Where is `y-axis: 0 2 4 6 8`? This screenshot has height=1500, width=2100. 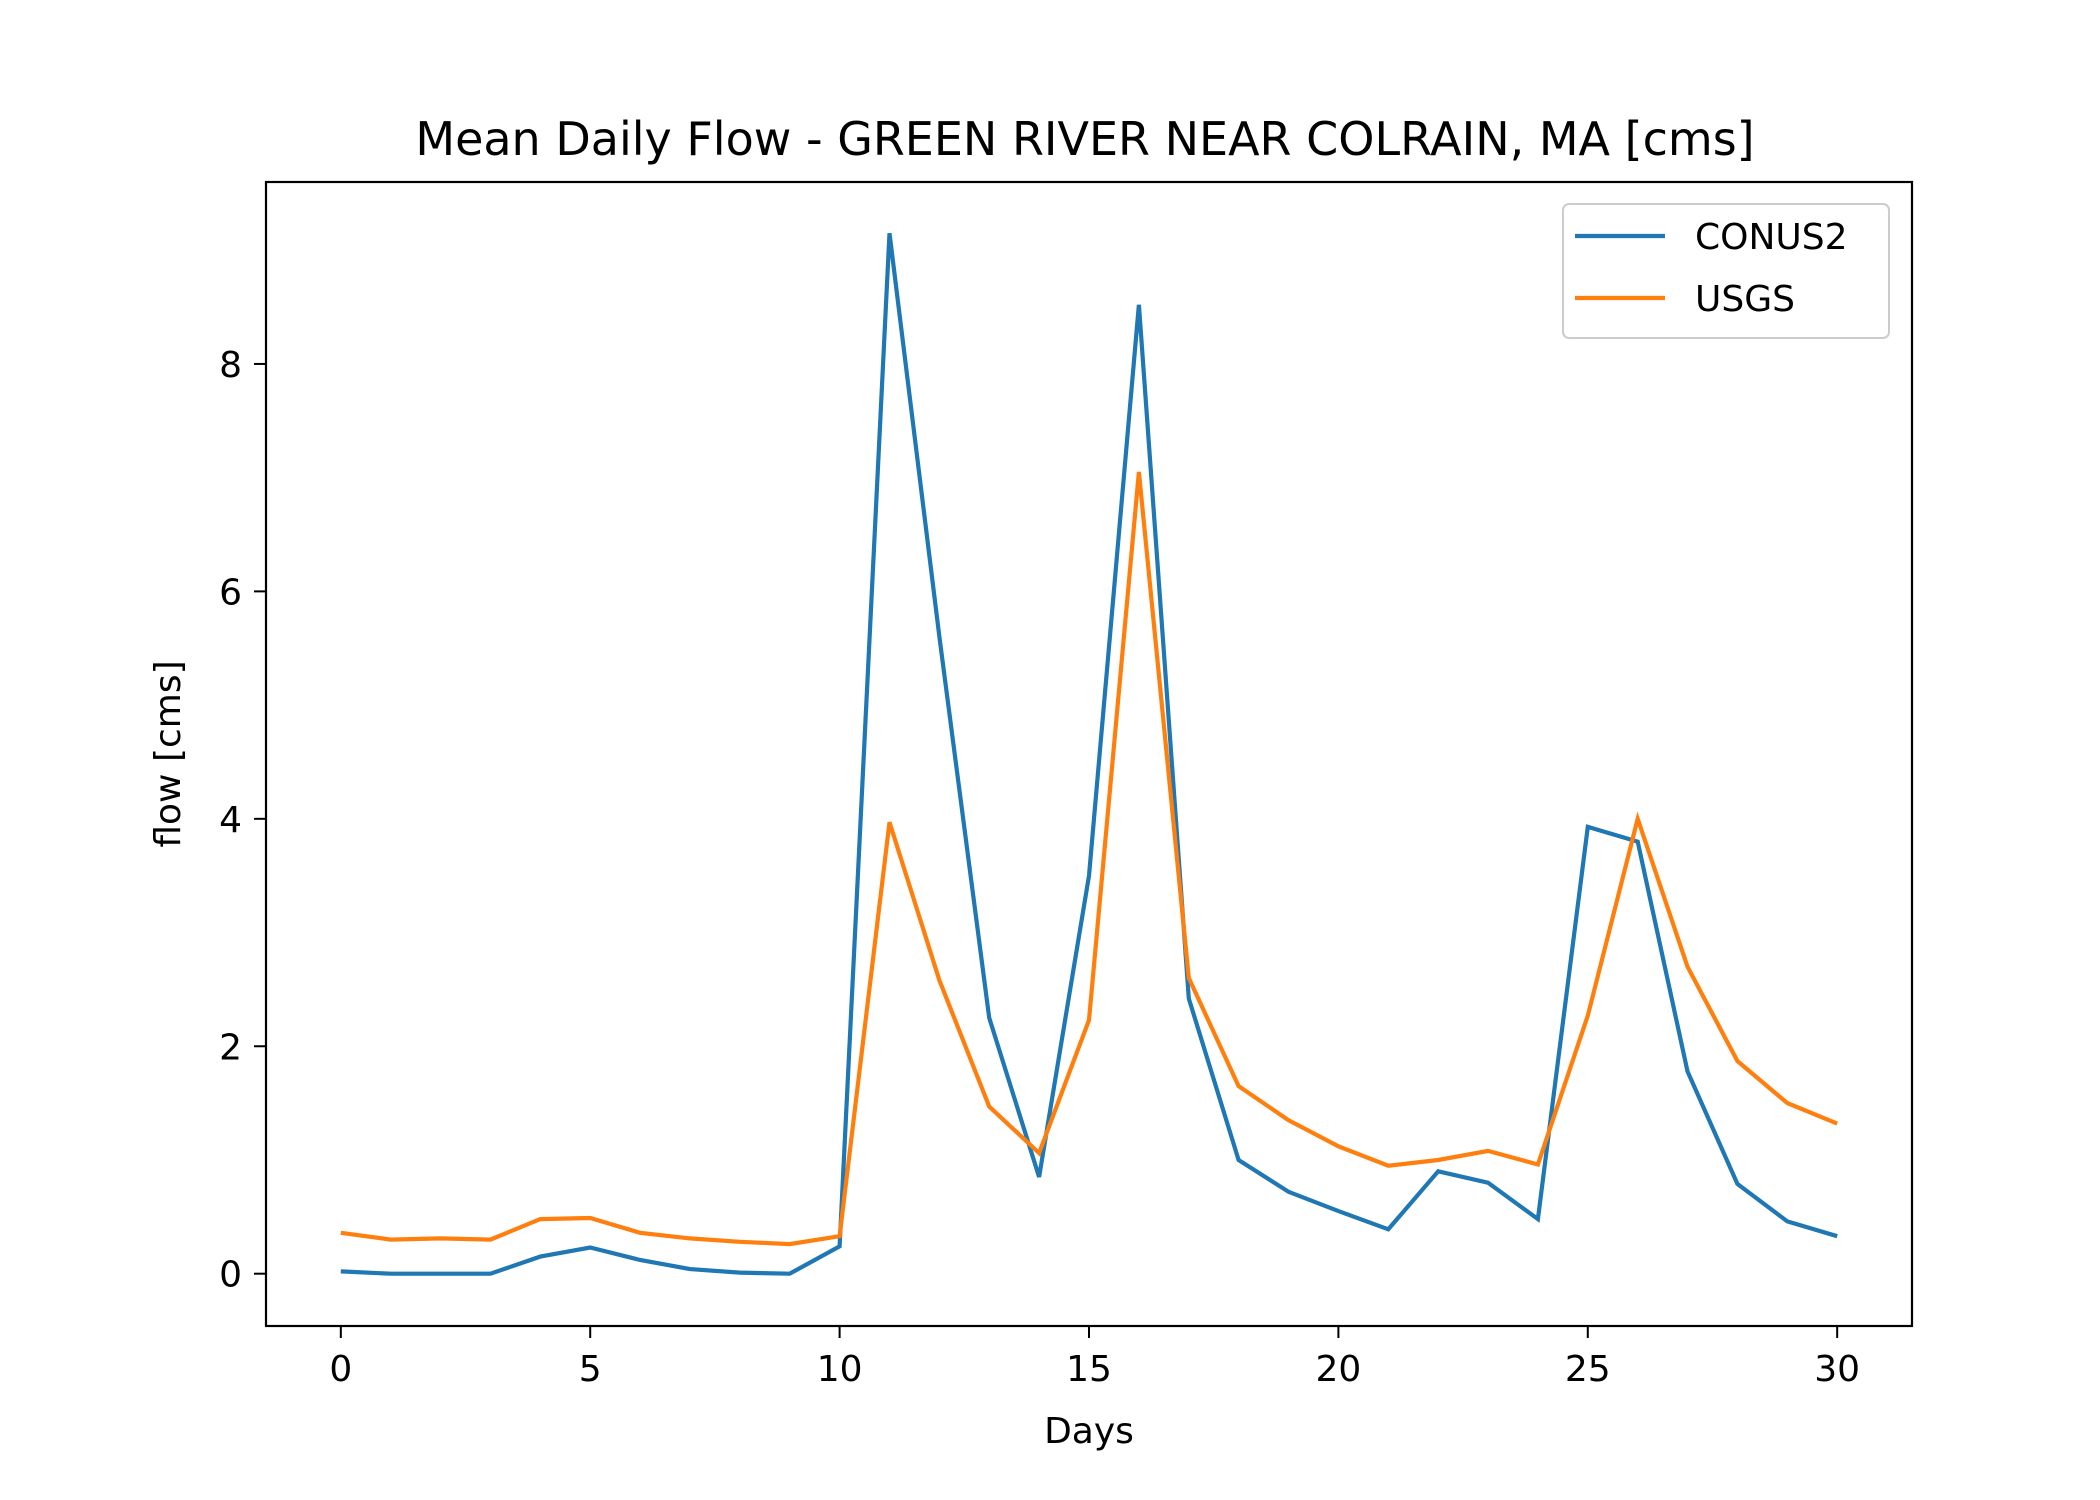
y-axis: 0 2 4 6 8 is located at coordinates (242, 820).